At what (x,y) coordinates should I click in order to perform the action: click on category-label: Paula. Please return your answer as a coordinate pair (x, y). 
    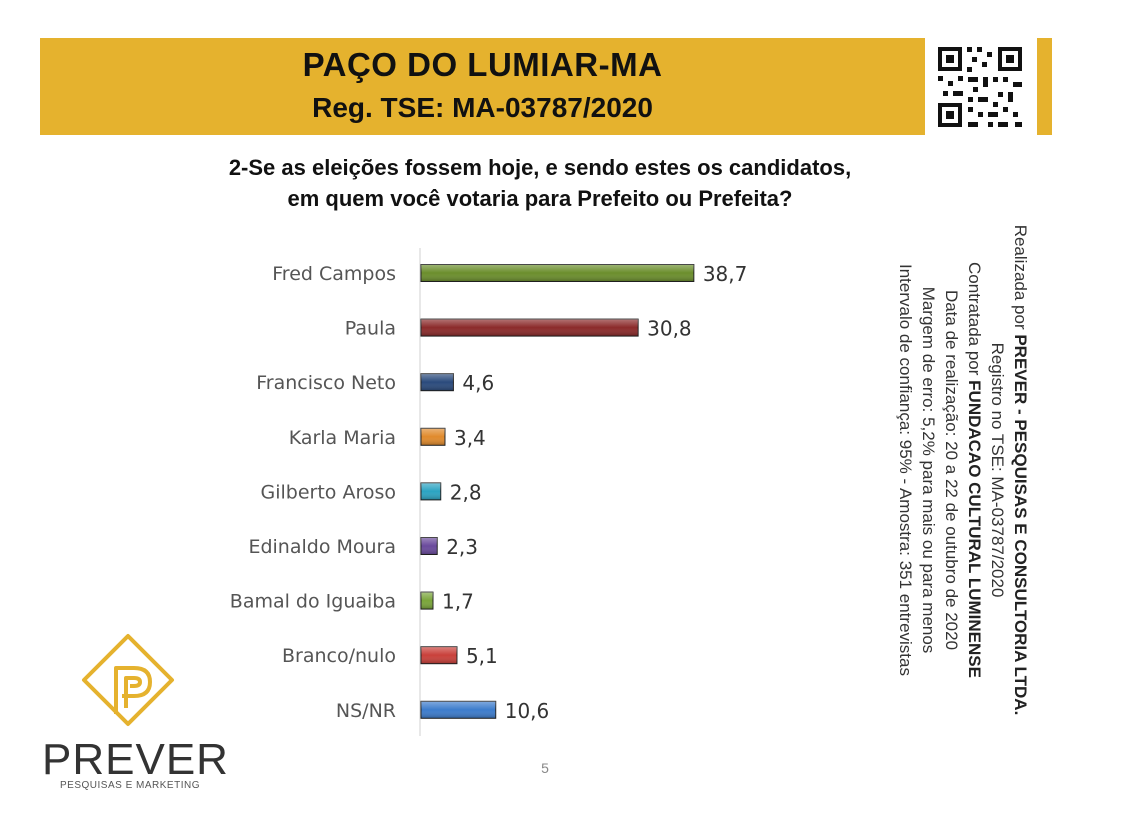
    Looking at the image, I should click on (370, 329).